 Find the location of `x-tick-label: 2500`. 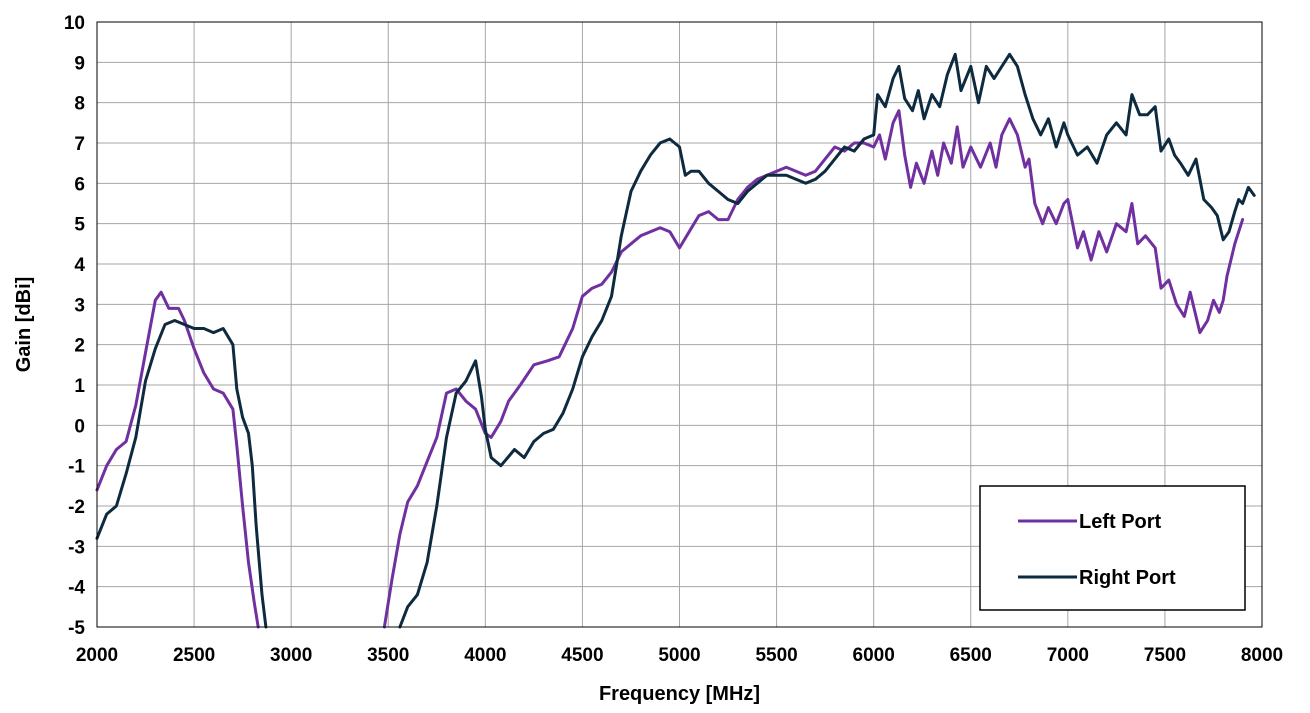

x-tick-label: 2500 is located at coordinates (194, 655).